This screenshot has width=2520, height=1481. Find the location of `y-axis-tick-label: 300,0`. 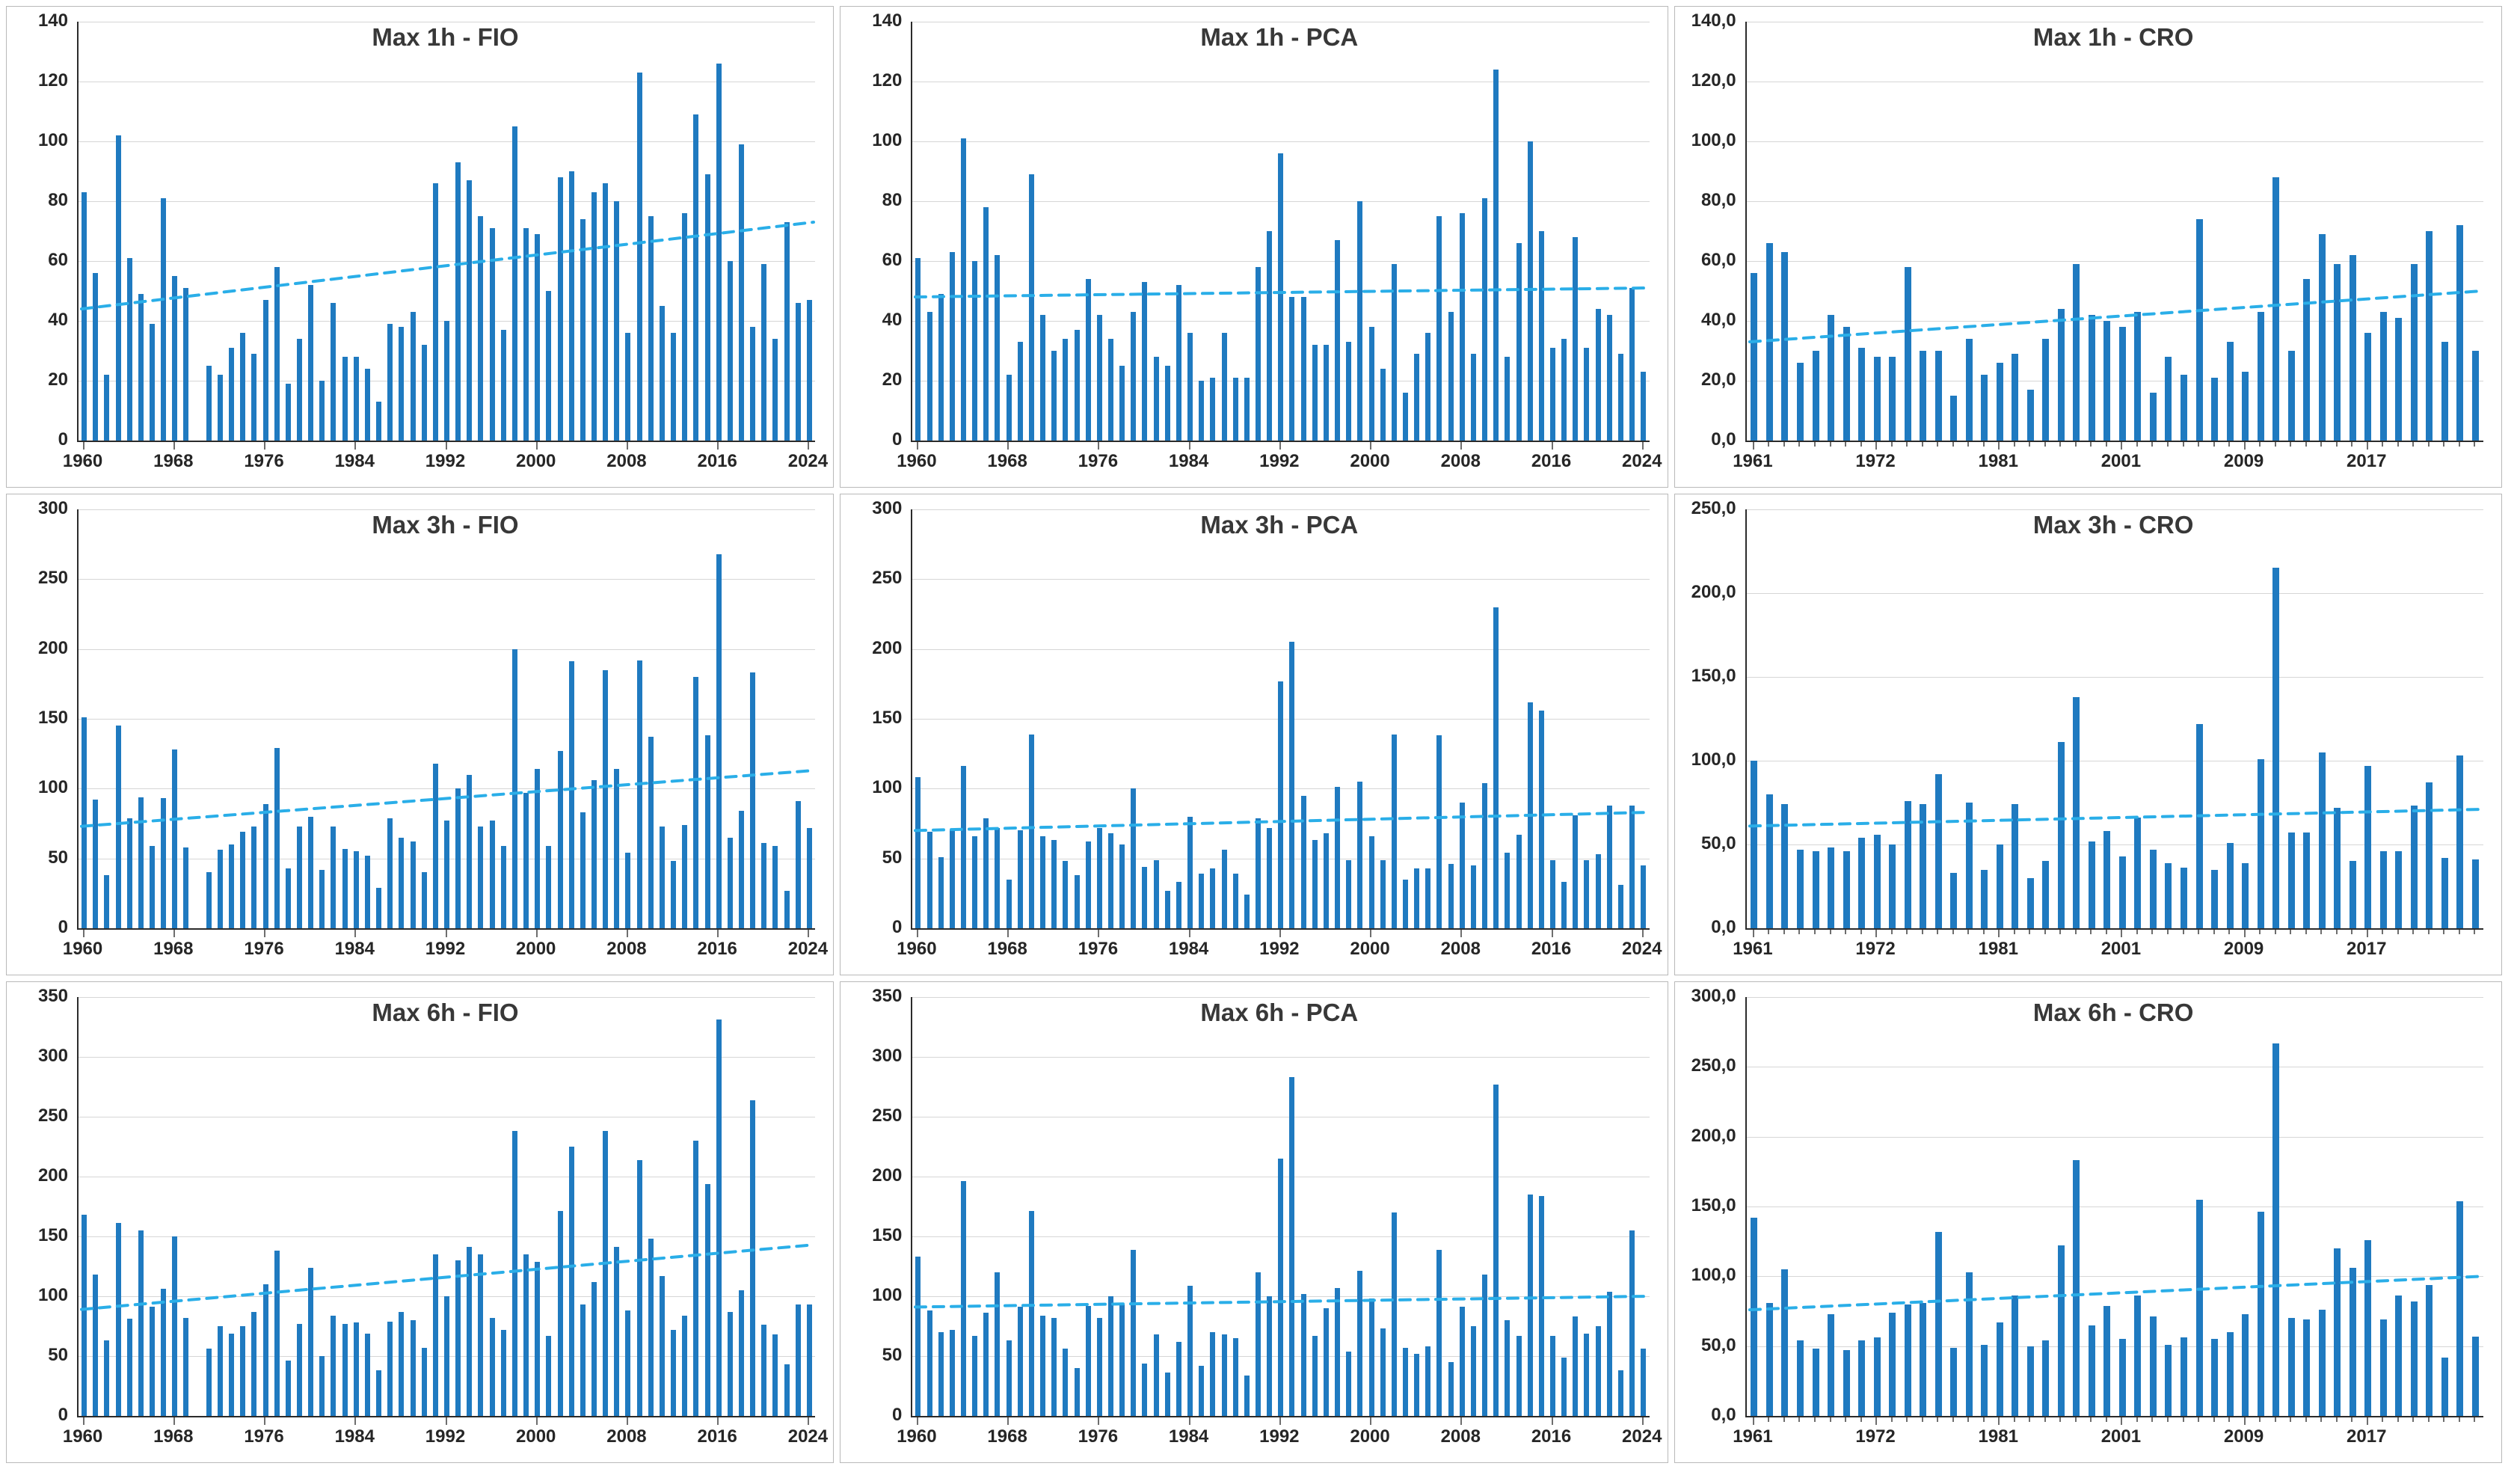

y-axis-tick-label: 300,0 is located at coordinates (1713, 996).